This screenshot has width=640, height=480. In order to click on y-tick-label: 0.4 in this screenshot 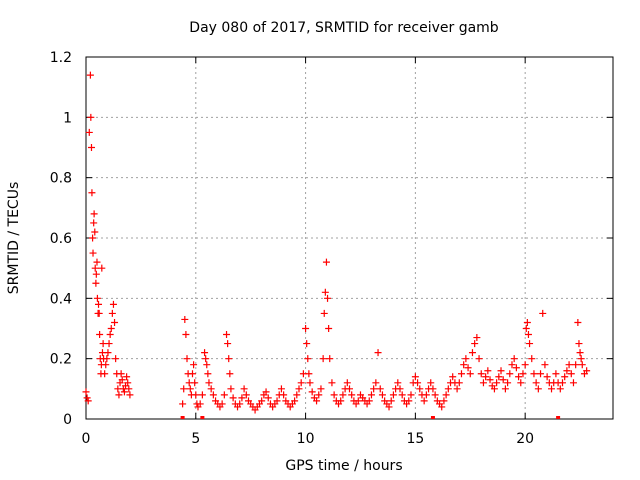, I will do `click(61, 299)`.